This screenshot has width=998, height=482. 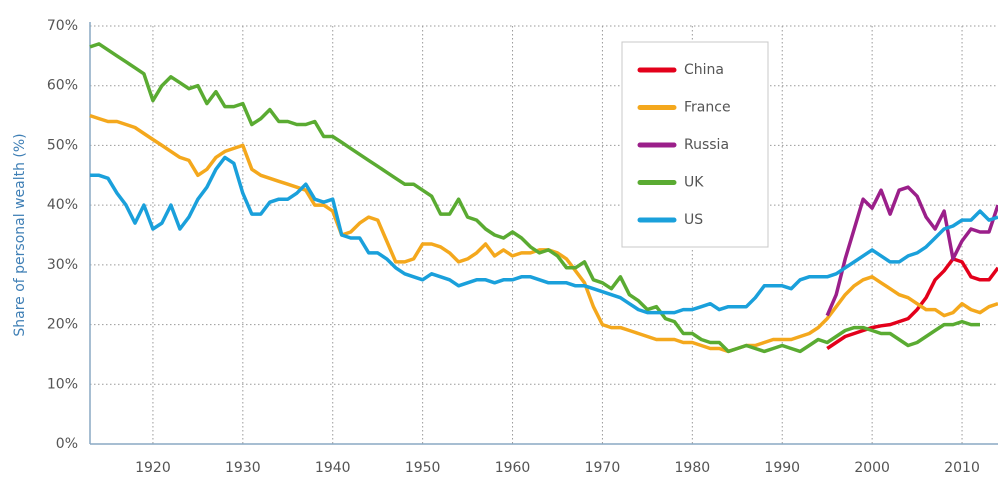 What do you see at coordinates (62, 86) in the screenshot?
I see `y-tick-label: 60%` at bounding box center [62, 86].